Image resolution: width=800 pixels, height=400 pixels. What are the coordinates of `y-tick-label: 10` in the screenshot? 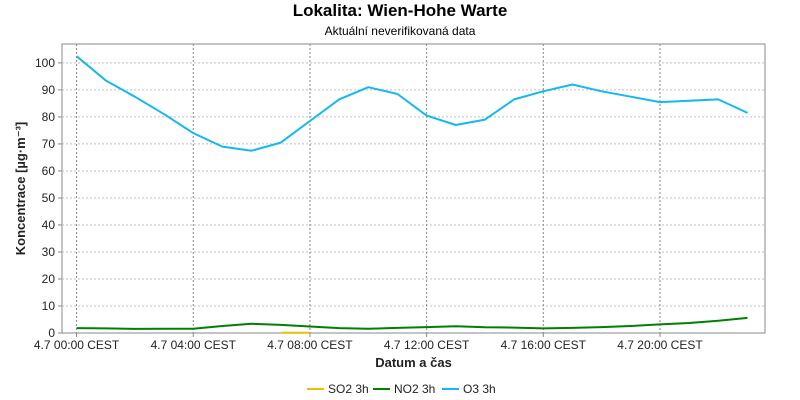 It's located at (49, 306).